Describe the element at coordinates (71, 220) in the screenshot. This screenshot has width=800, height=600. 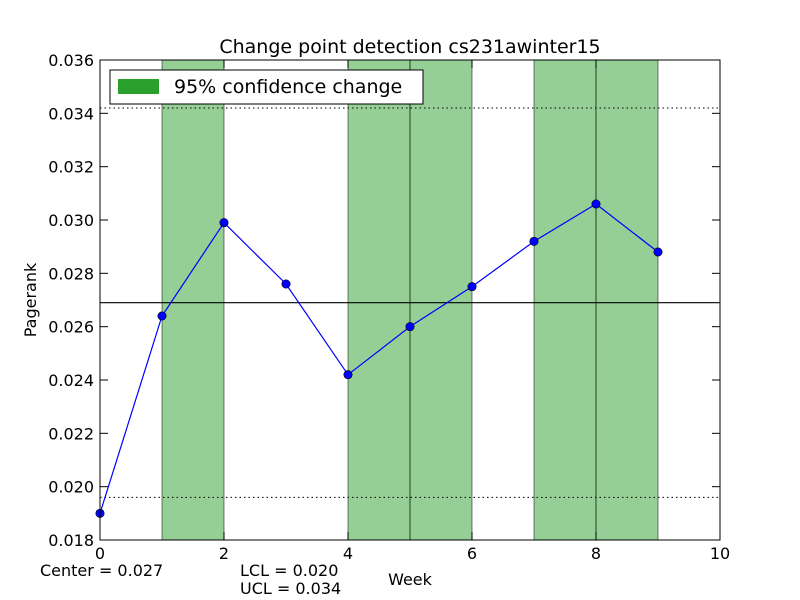
I see `y-tick-label: 0.030` at that location.